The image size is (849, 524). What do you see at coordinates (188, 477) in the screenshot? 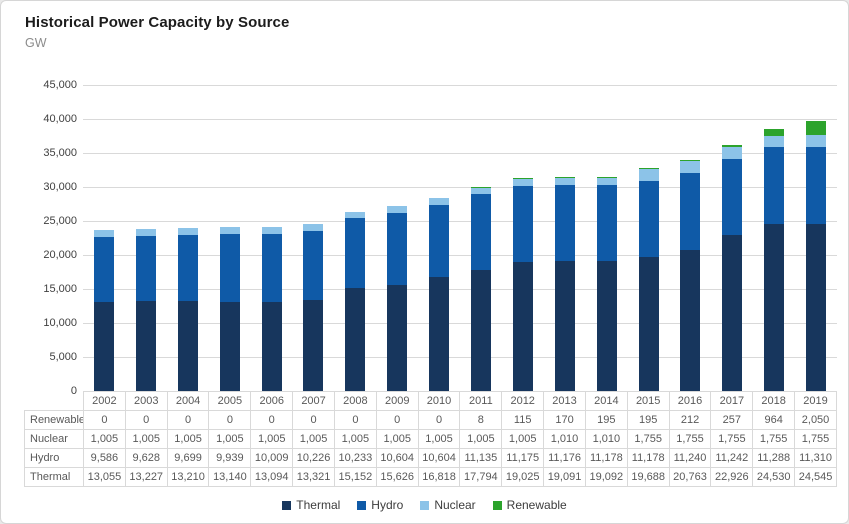
I see `table-cell: 13,210` at bounding box center [188, 477].